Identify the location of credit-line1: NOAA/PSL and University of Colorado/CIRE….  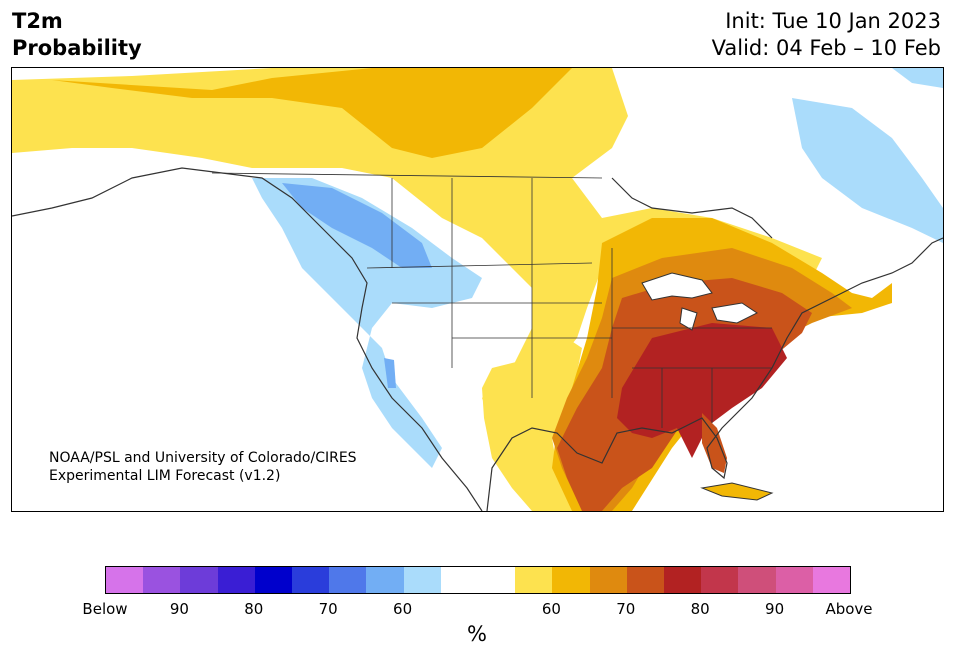
(203, 458).